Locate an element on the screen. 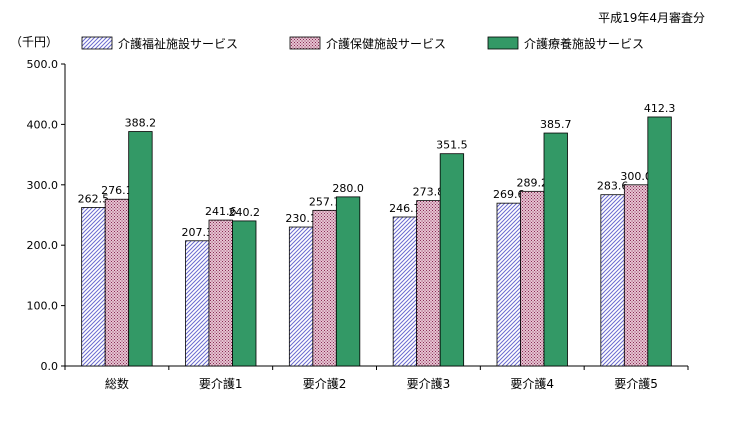 This screenshot has width=735, height=426. data-label: 351.5 is located at coordinates (452, 145).